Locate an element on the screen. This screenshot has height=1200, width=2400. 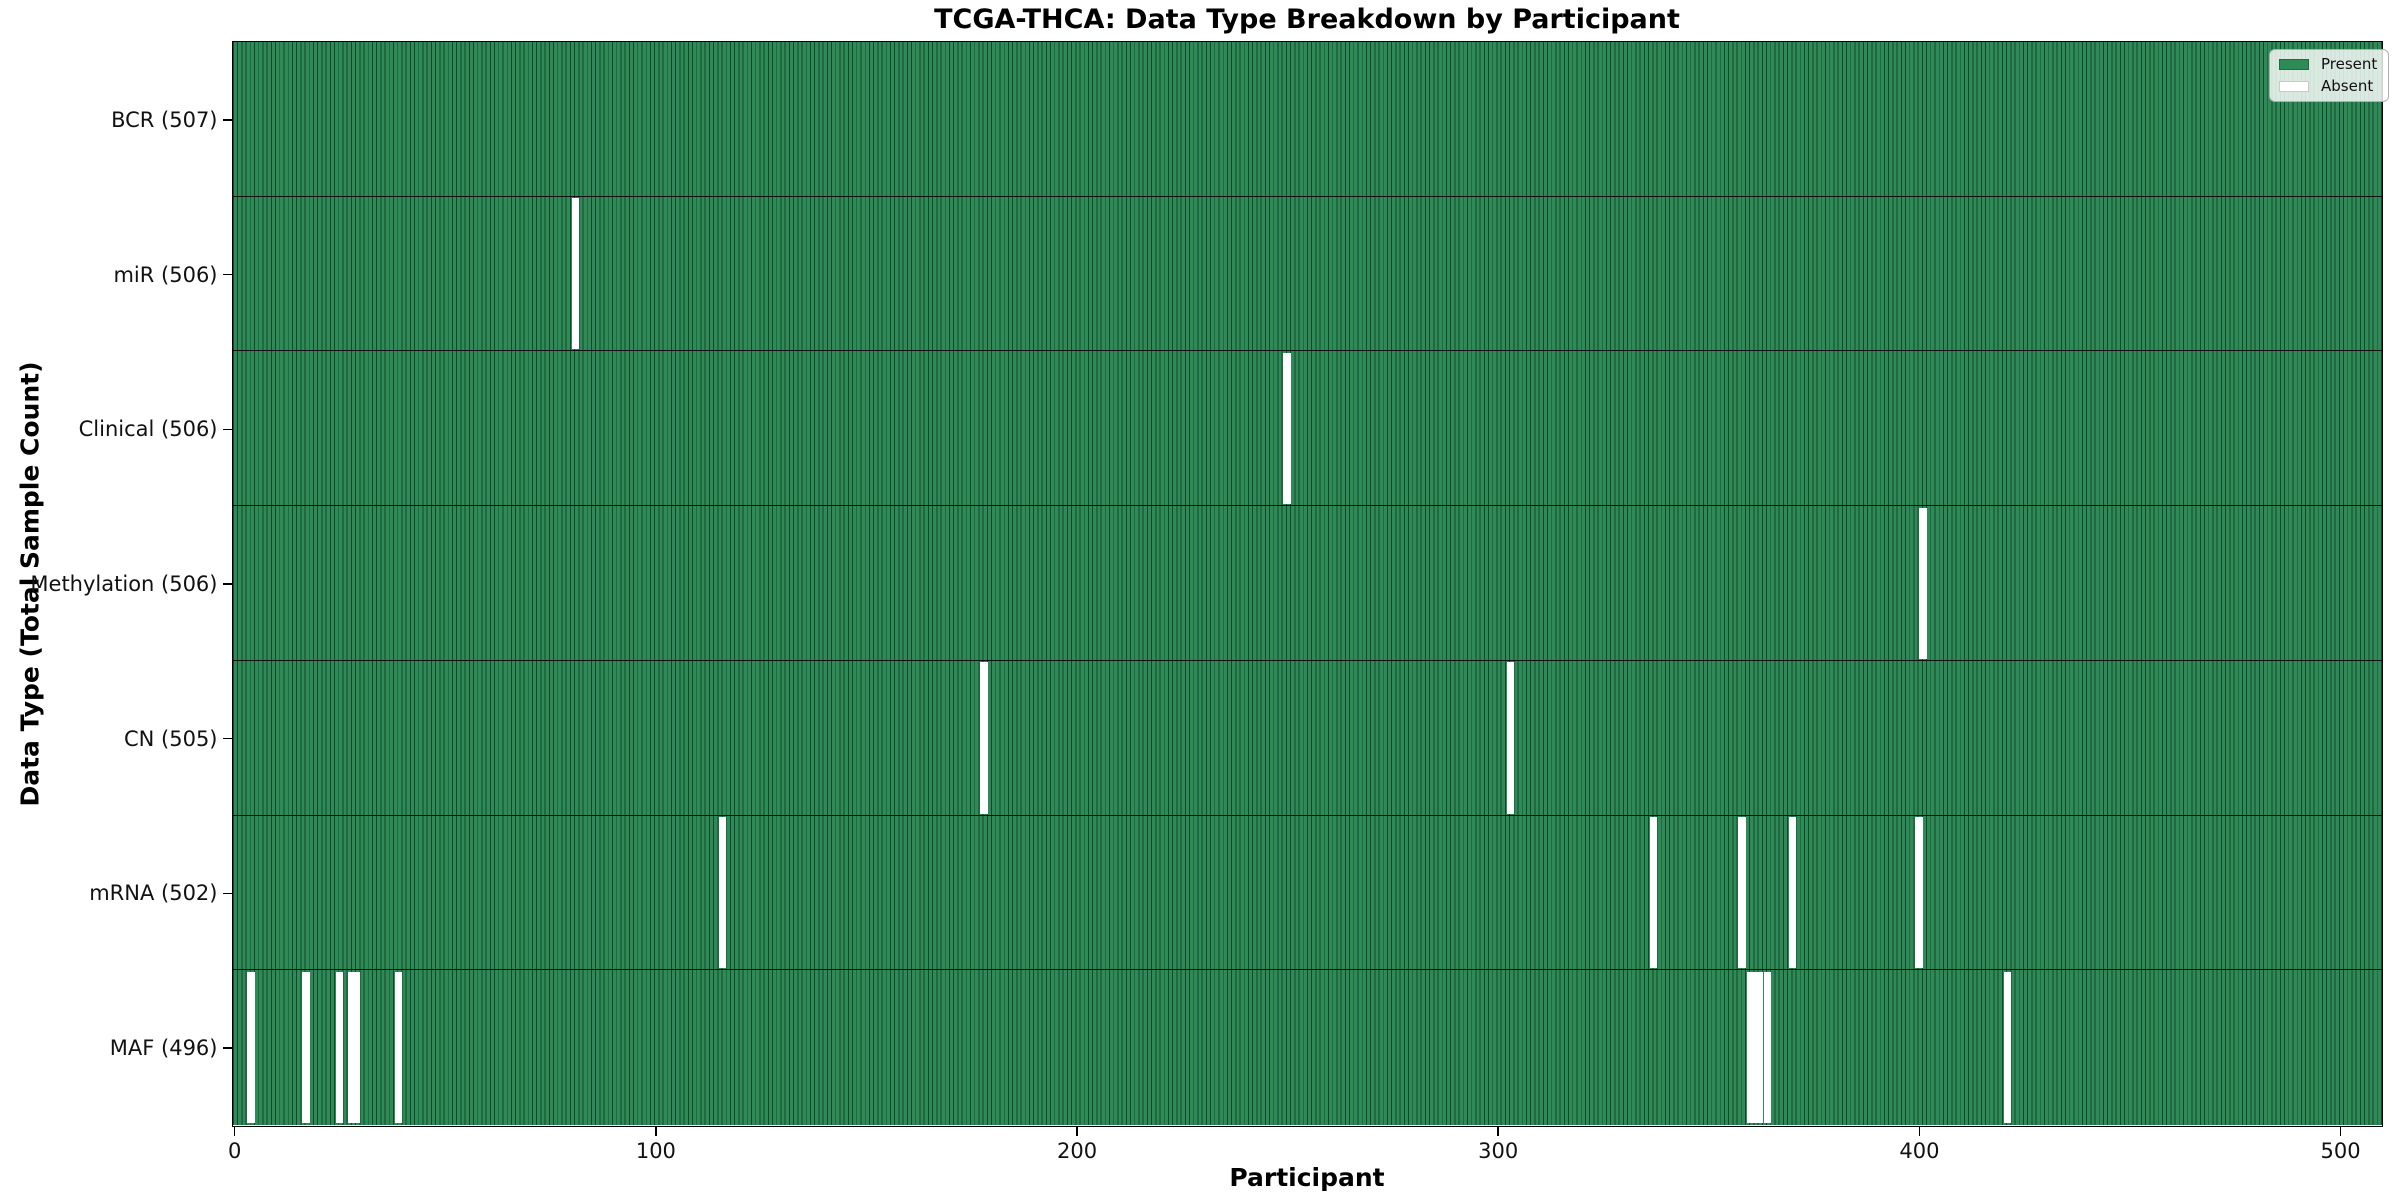
legend-label-absent: Absent is located at coordinates (2347, 86).